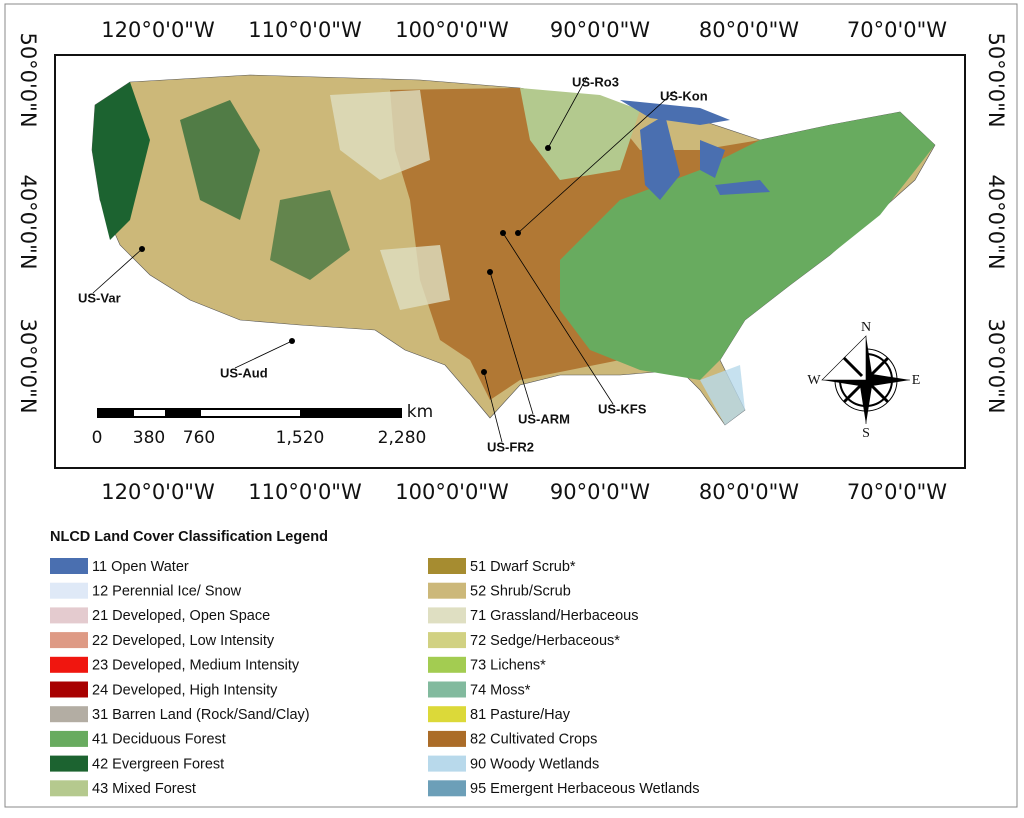  What do you see at coordinates (199, 438) in the screenshot?
I see `scale-label: 760` at bounding box center [199, 438].